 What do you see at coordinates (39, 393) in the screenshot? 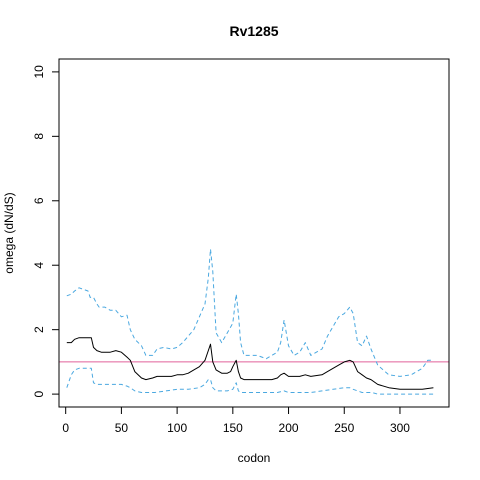
I see `y-tick-label: 0` at bounding box center [39, 393].